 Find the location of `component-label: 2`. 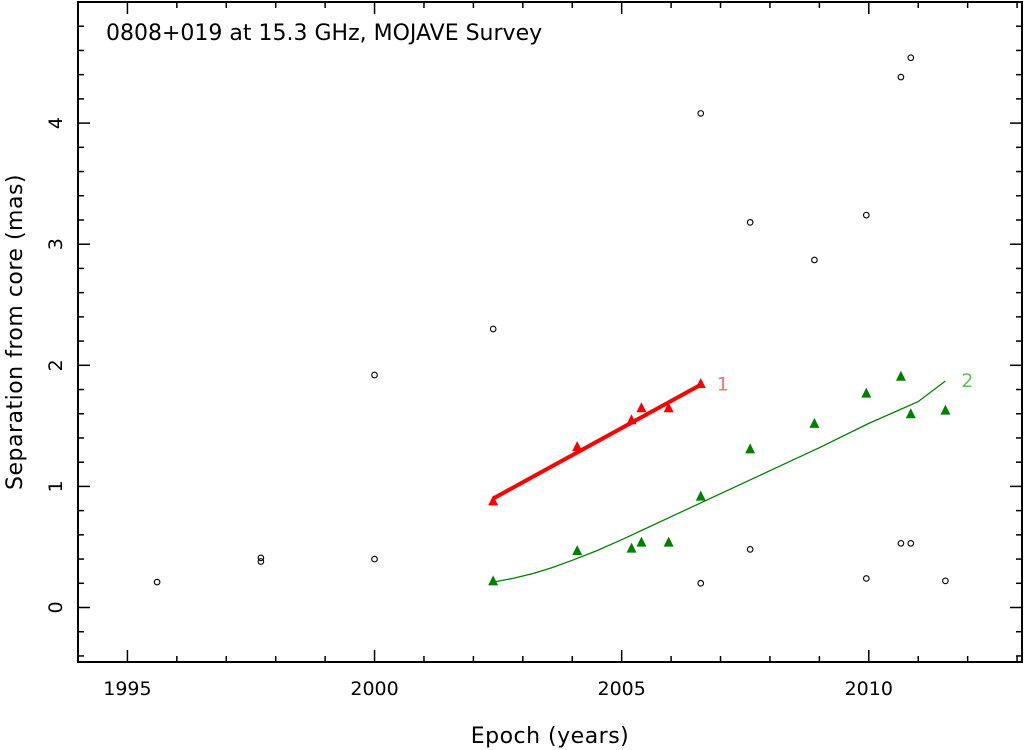

component-label: 2 is located at coordinates (967, 381).